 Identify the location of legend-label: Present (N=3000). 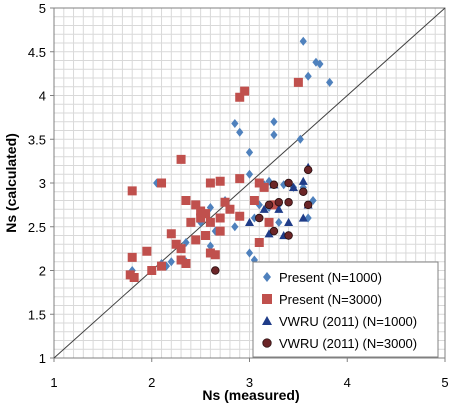
(330, 299).